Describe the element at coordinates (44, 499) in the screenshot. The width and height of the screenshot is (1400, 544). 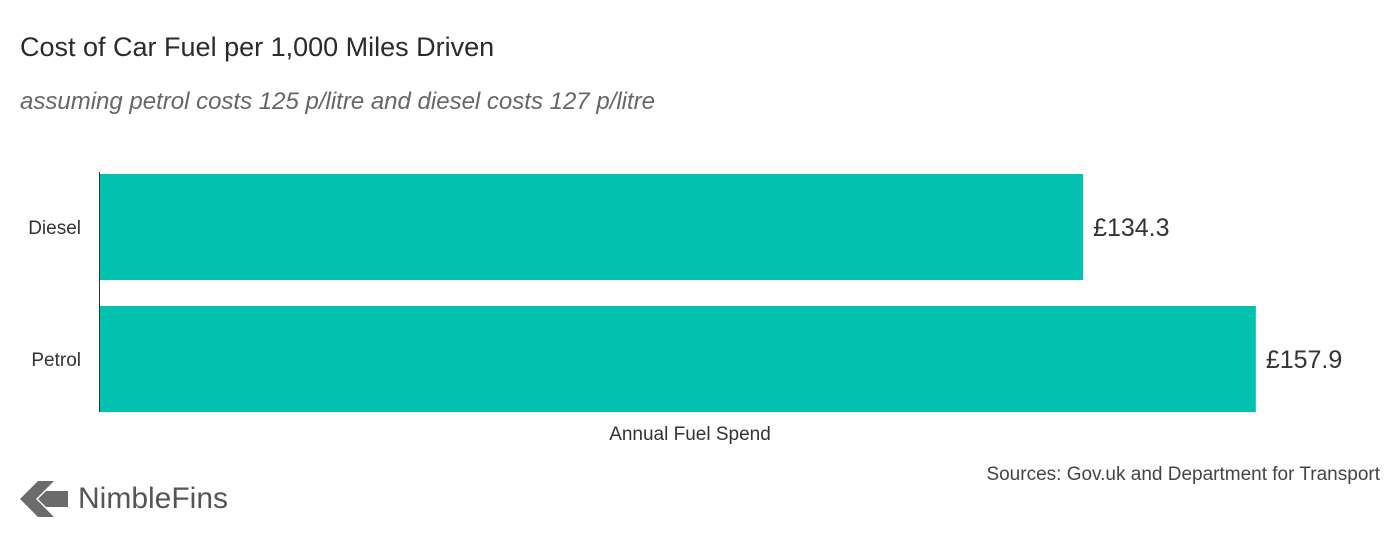
I see `nimblefins-chevron-logo-icon` at that location.